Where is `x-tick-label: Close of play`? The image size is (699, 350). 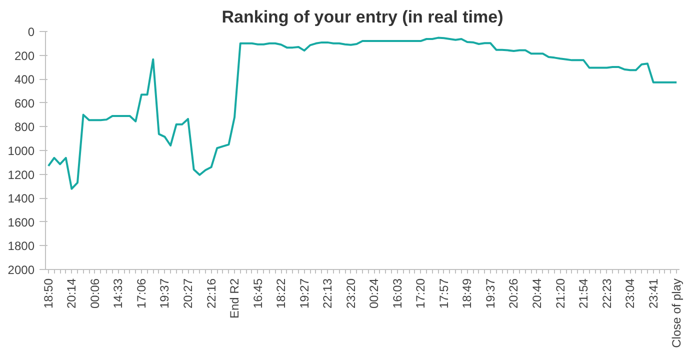 x-tick-label: Close of play is located at coordinates (677, 313).